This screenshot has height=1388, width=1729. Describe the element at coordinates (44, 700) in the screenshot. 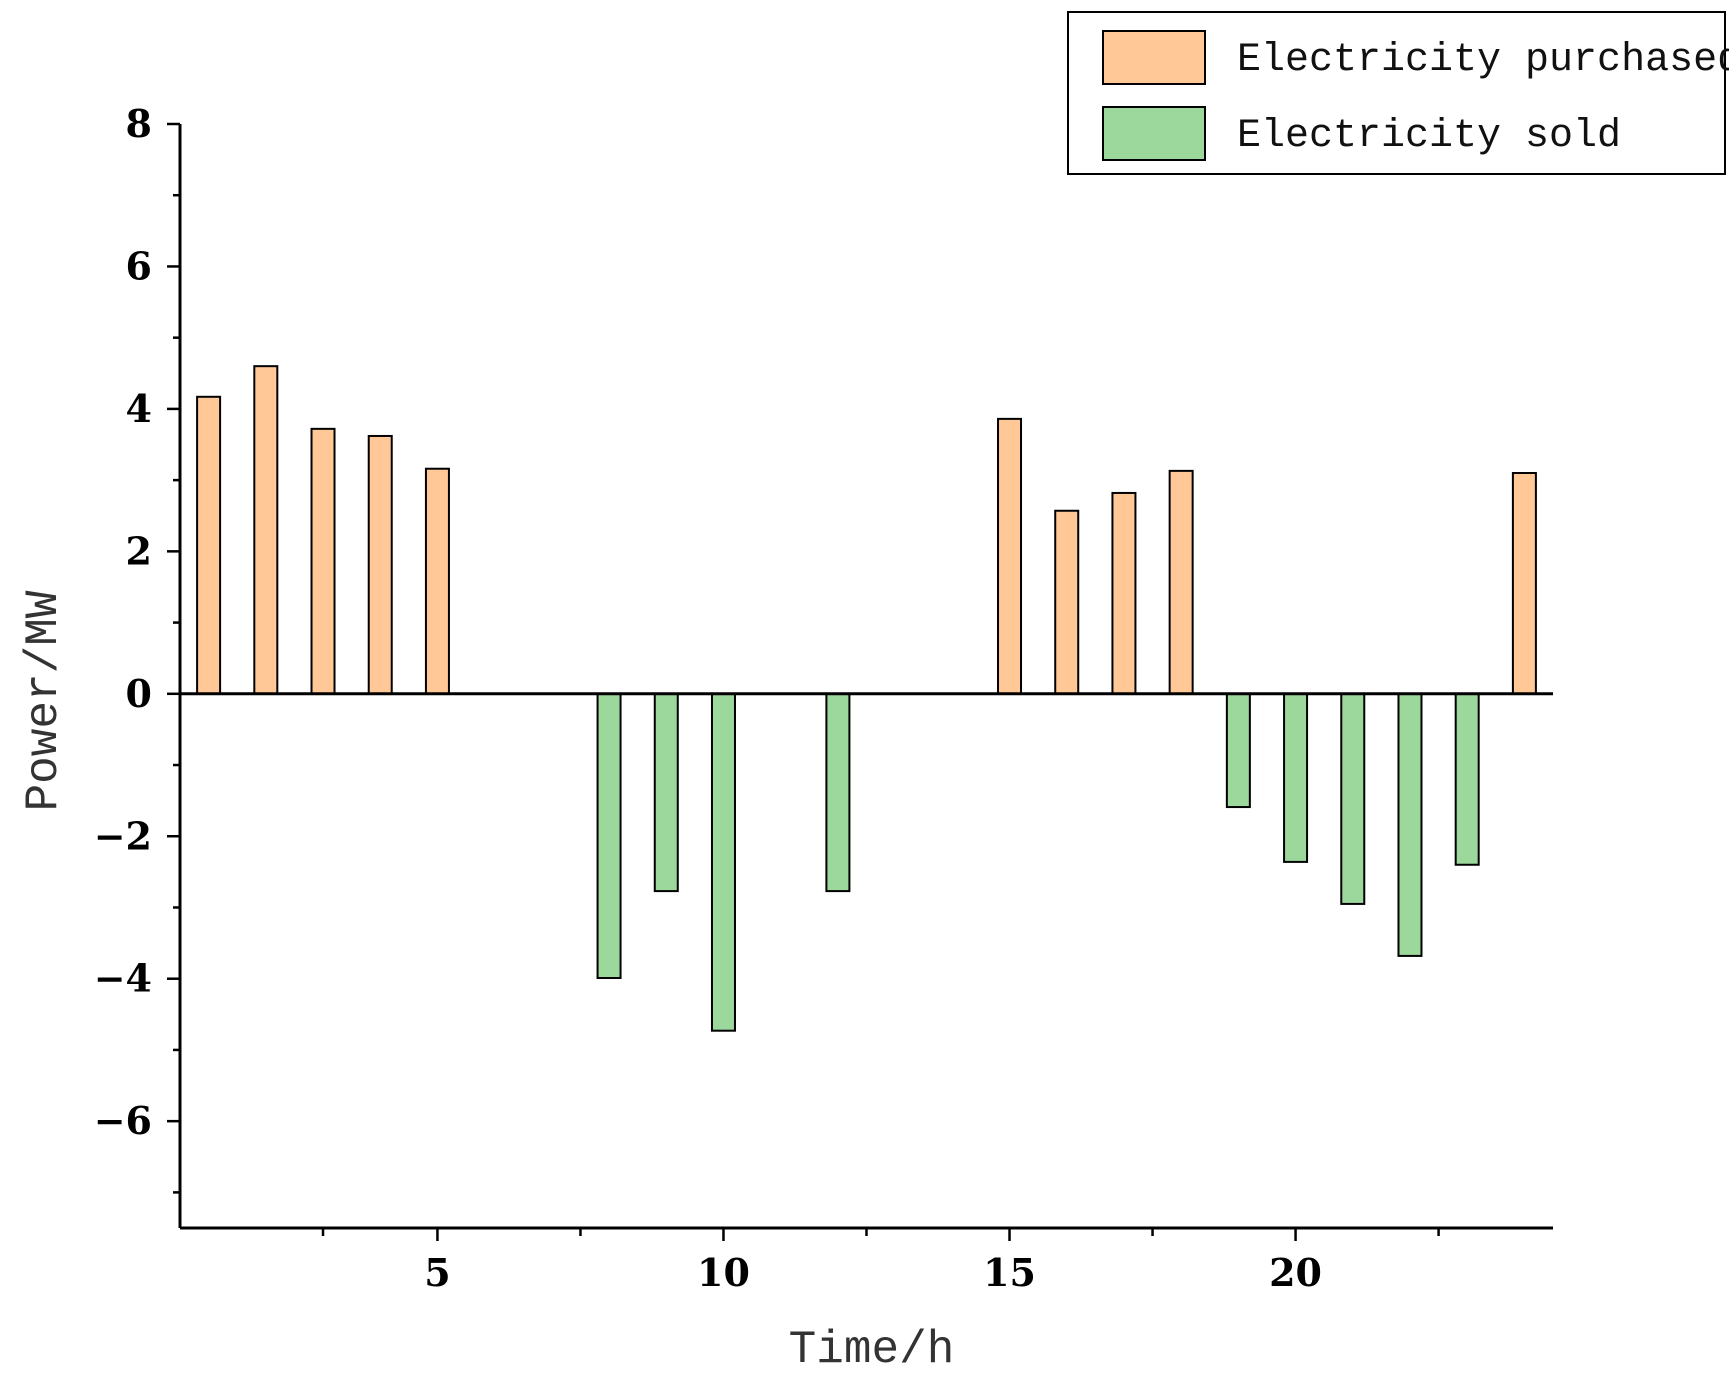

I see `y-axis-title: Power/MW` at that location.